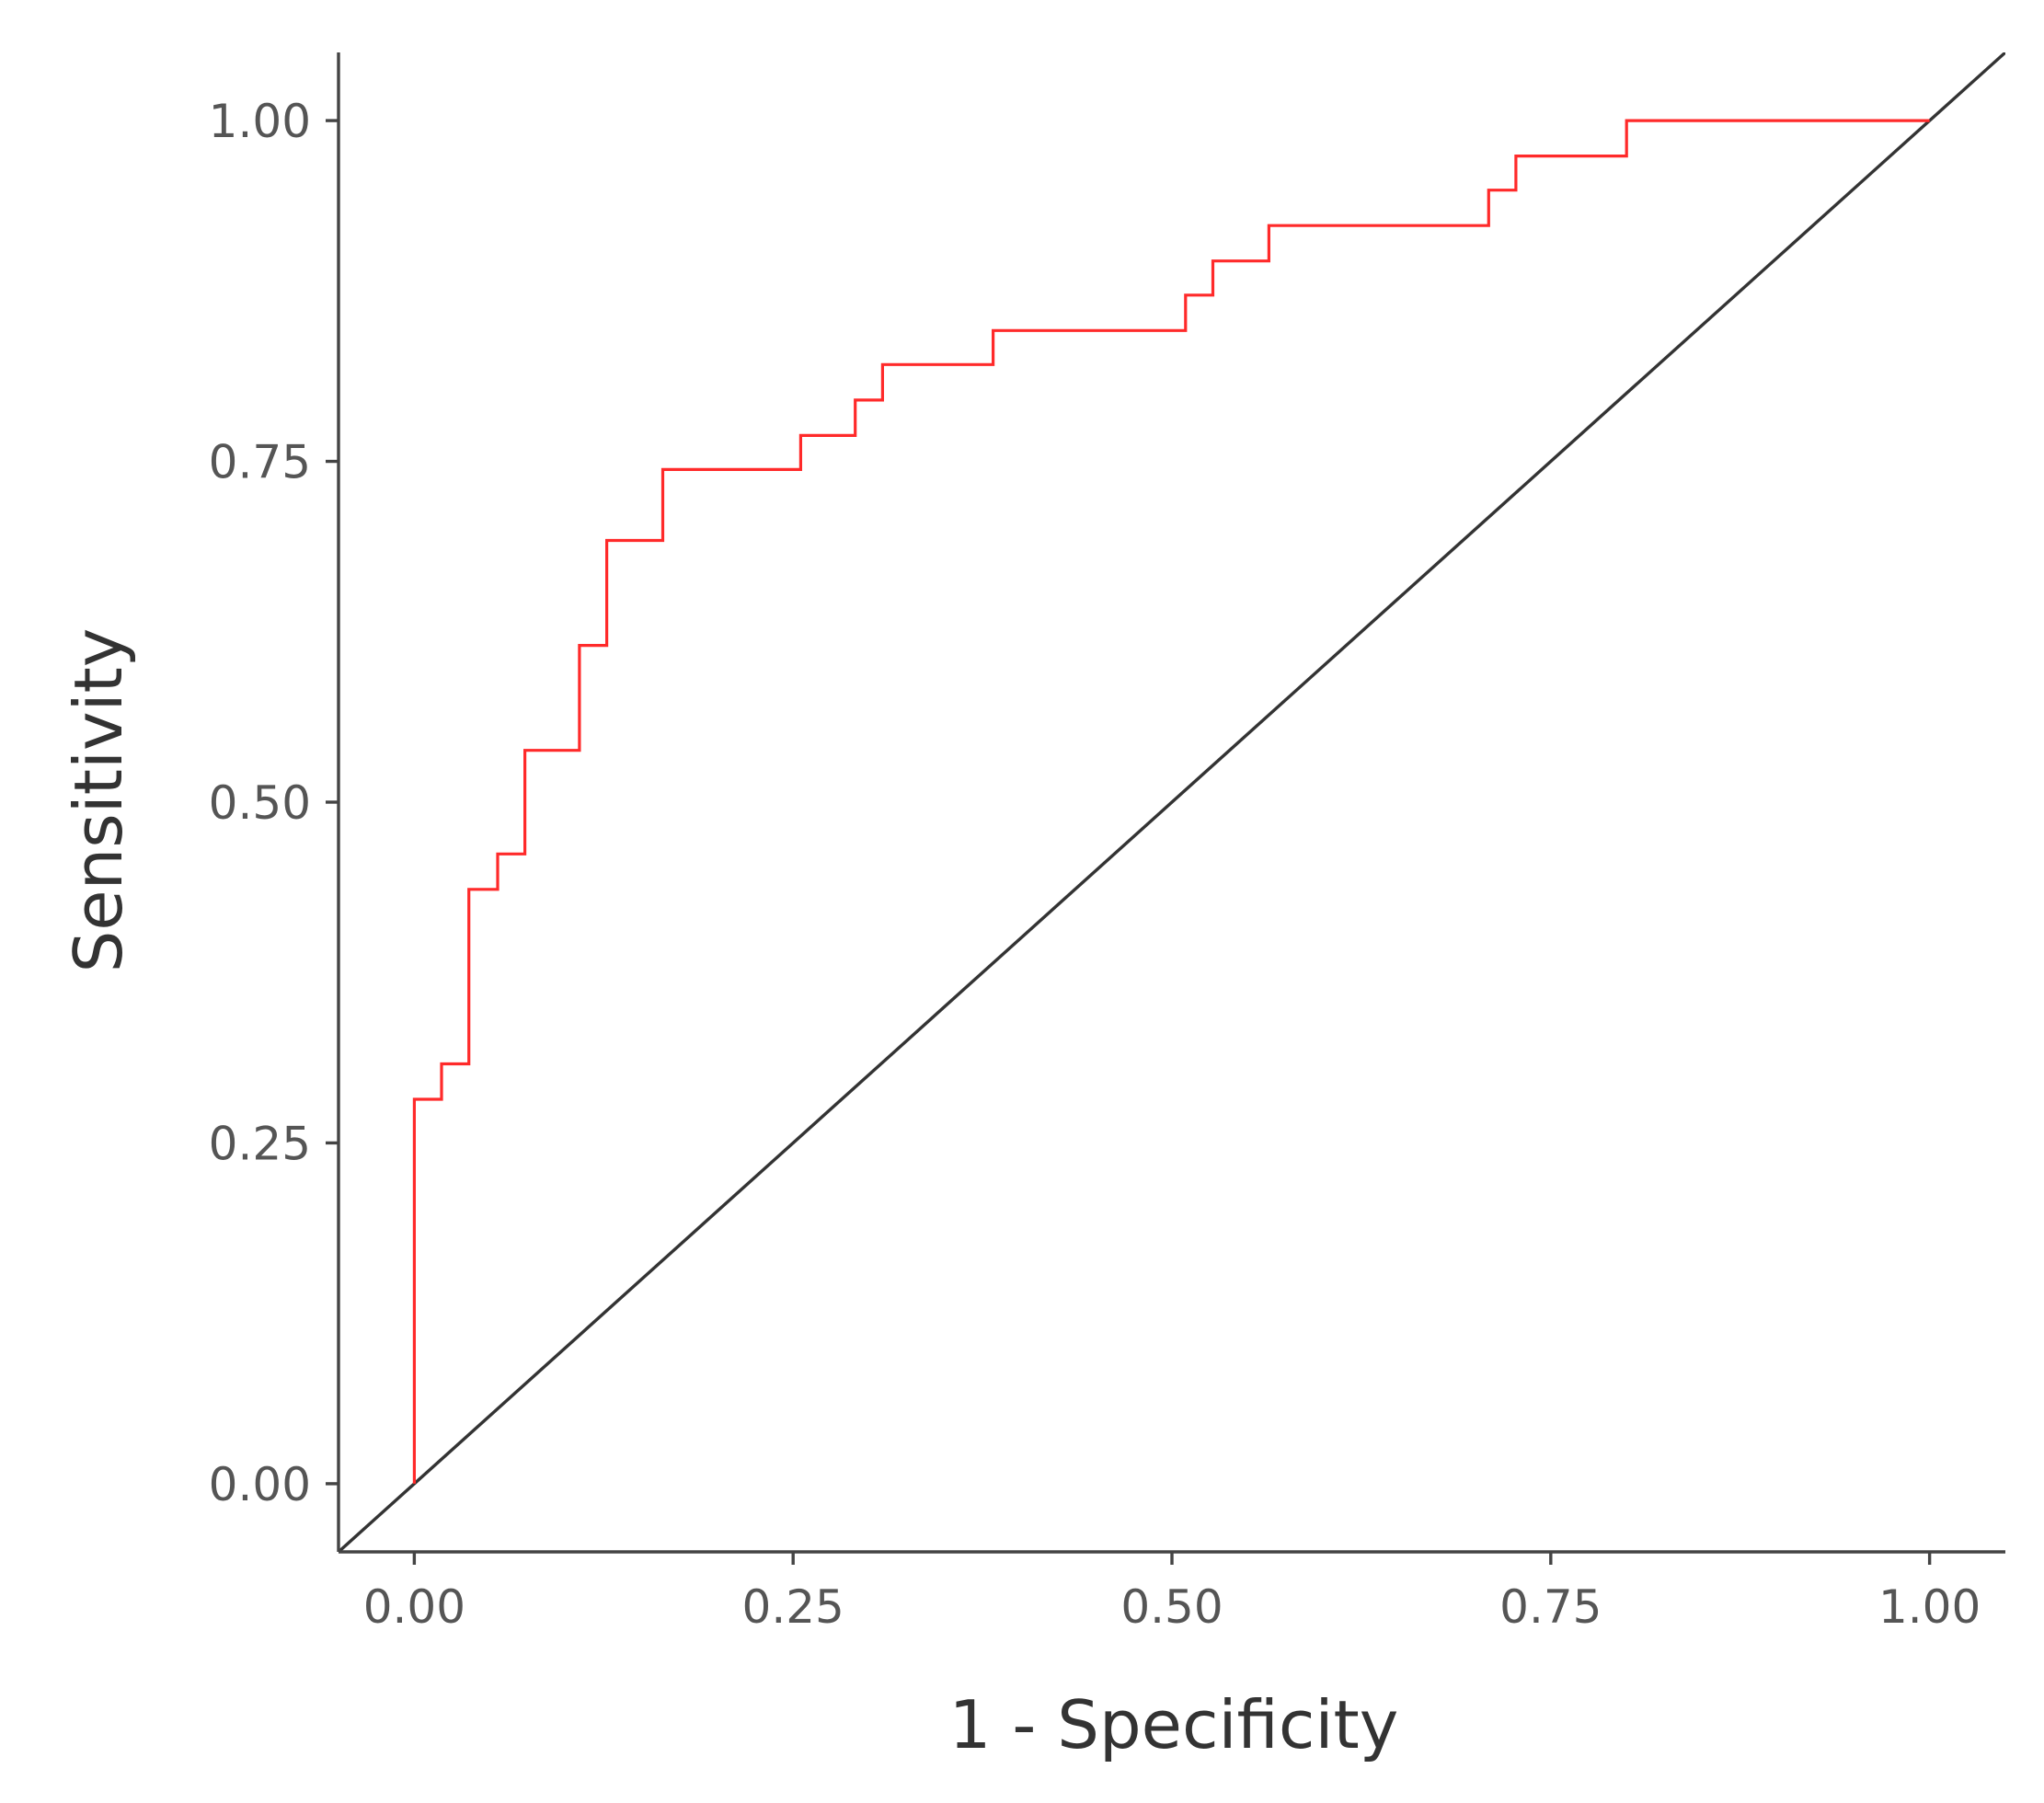  Describe the element at coordinates (1174, 1724) in the screenshot. I see `x-axis-title: 1 - Specificity` at that location.